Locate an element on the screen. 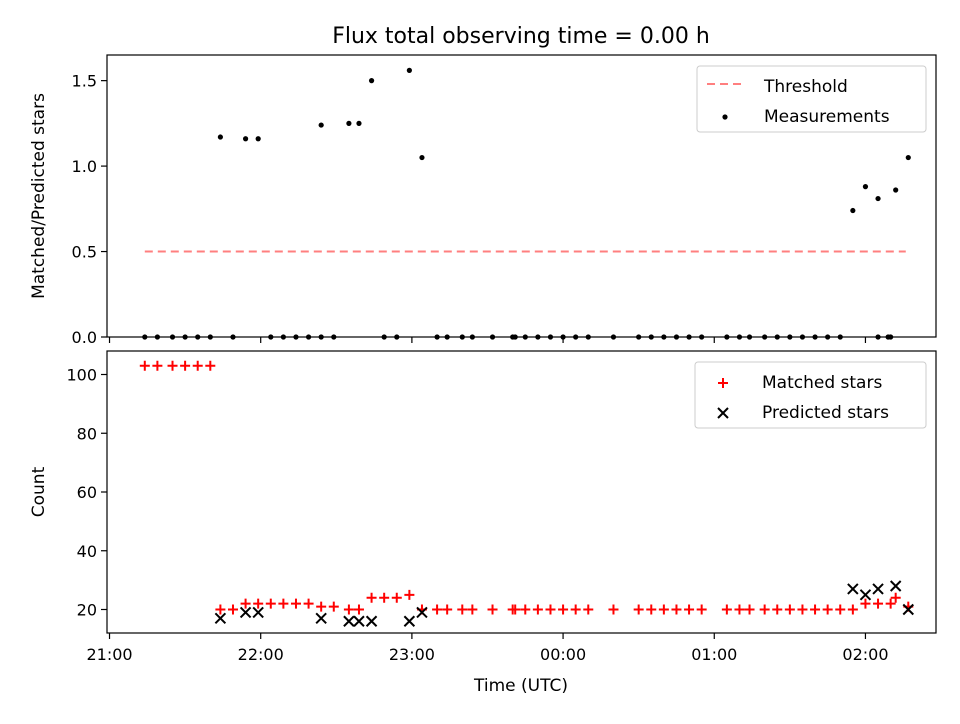 This screenshot has width=960, height=724. count-legend: Matched stars Predicted stars is located at coordinates (810, 395).